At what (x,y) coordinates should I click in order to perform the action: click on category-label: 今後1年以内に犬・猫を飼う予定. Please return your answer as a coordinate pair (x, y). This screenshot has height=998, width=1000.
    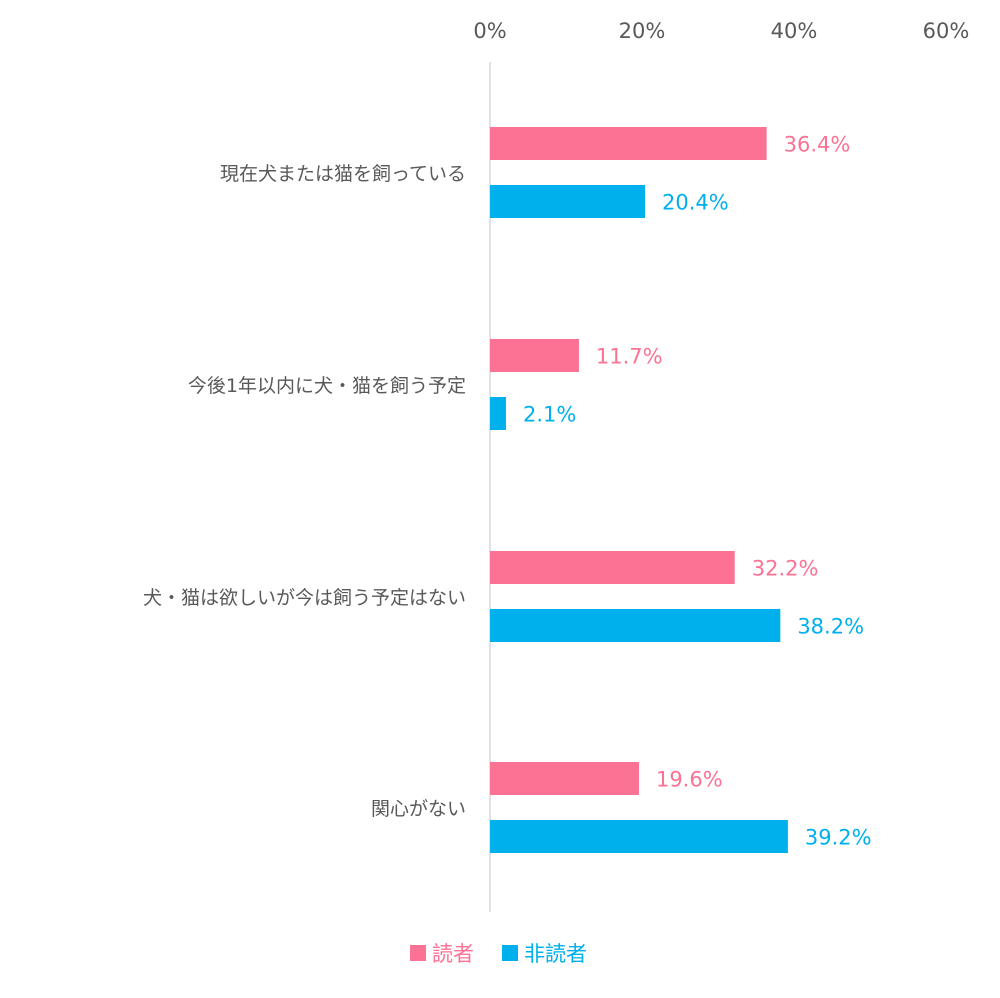
    Looking at the image, I should click on (327, 386).